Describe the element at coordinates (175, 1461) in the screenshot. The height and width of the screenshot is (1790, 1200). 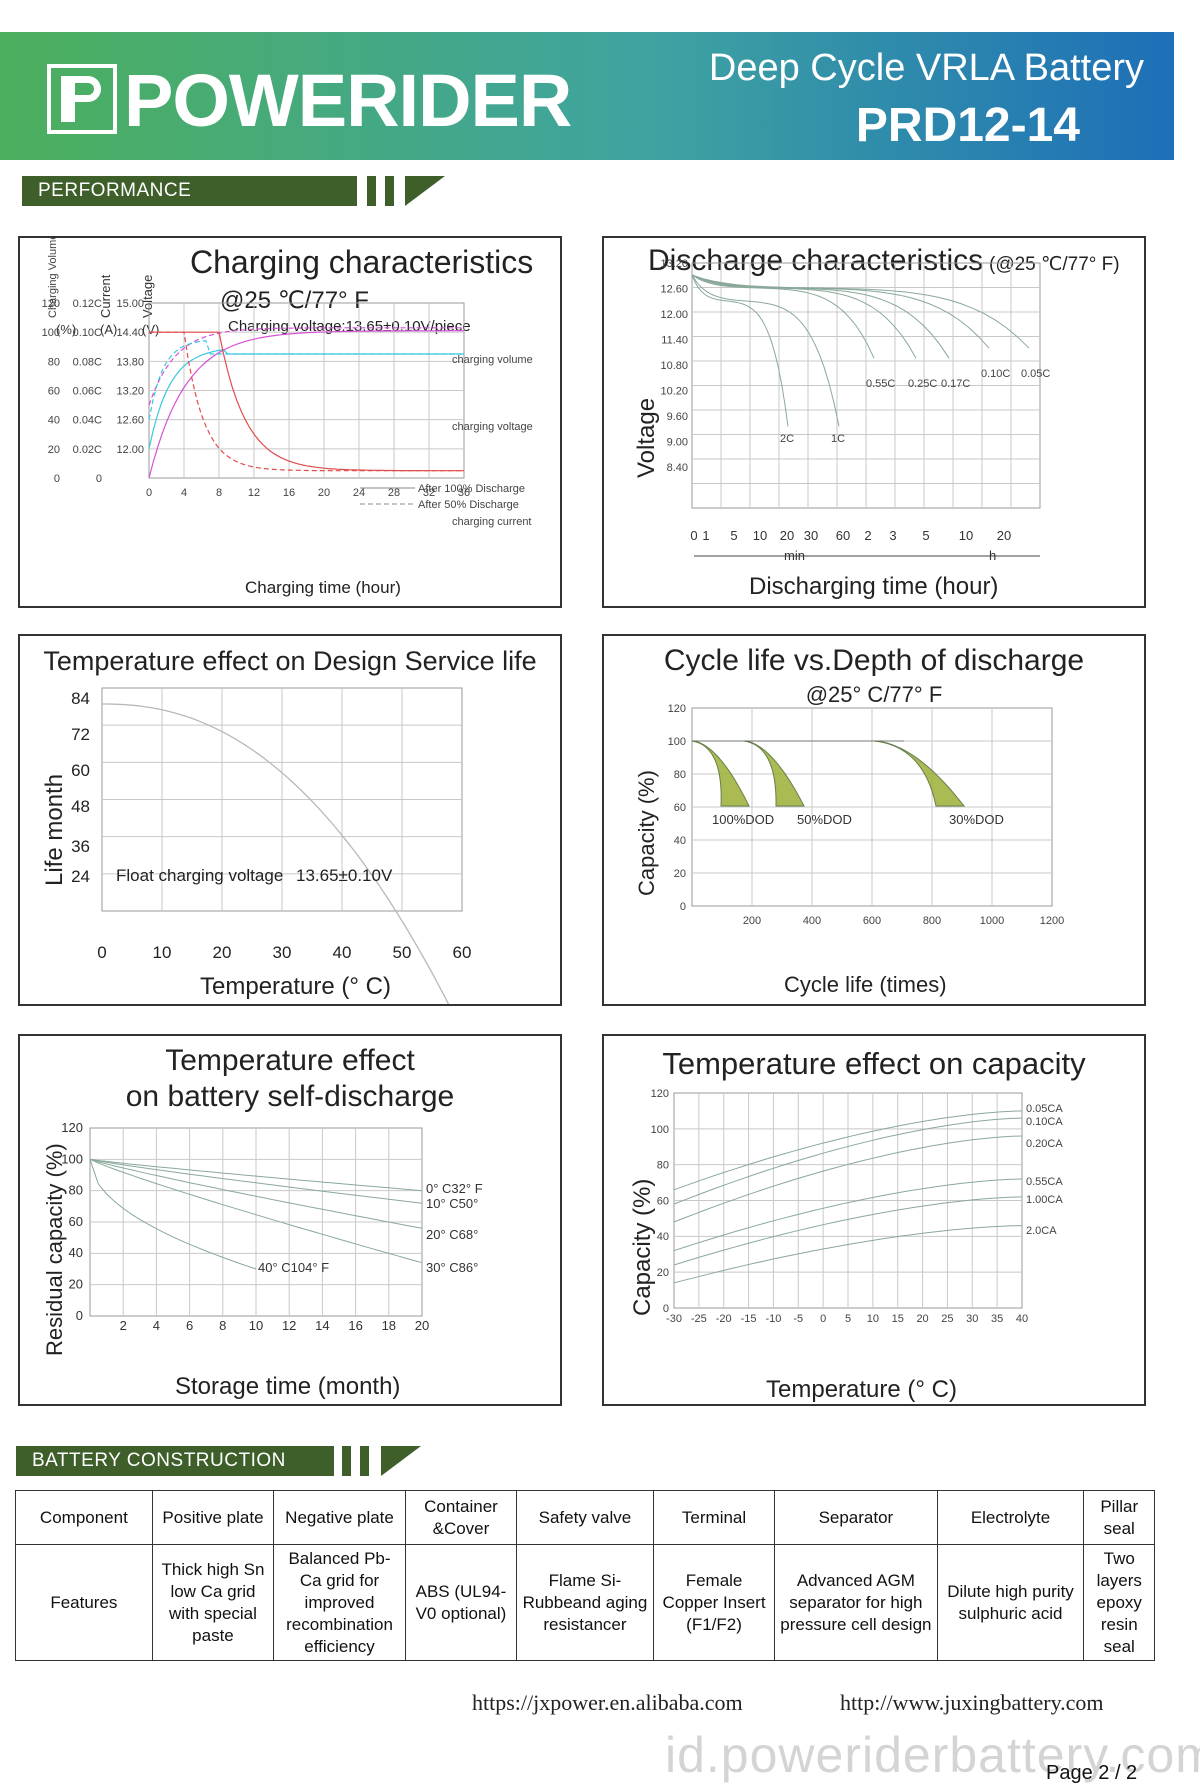
I see `section-construction-label: BATTERY CONSTRUCTION` at that location.